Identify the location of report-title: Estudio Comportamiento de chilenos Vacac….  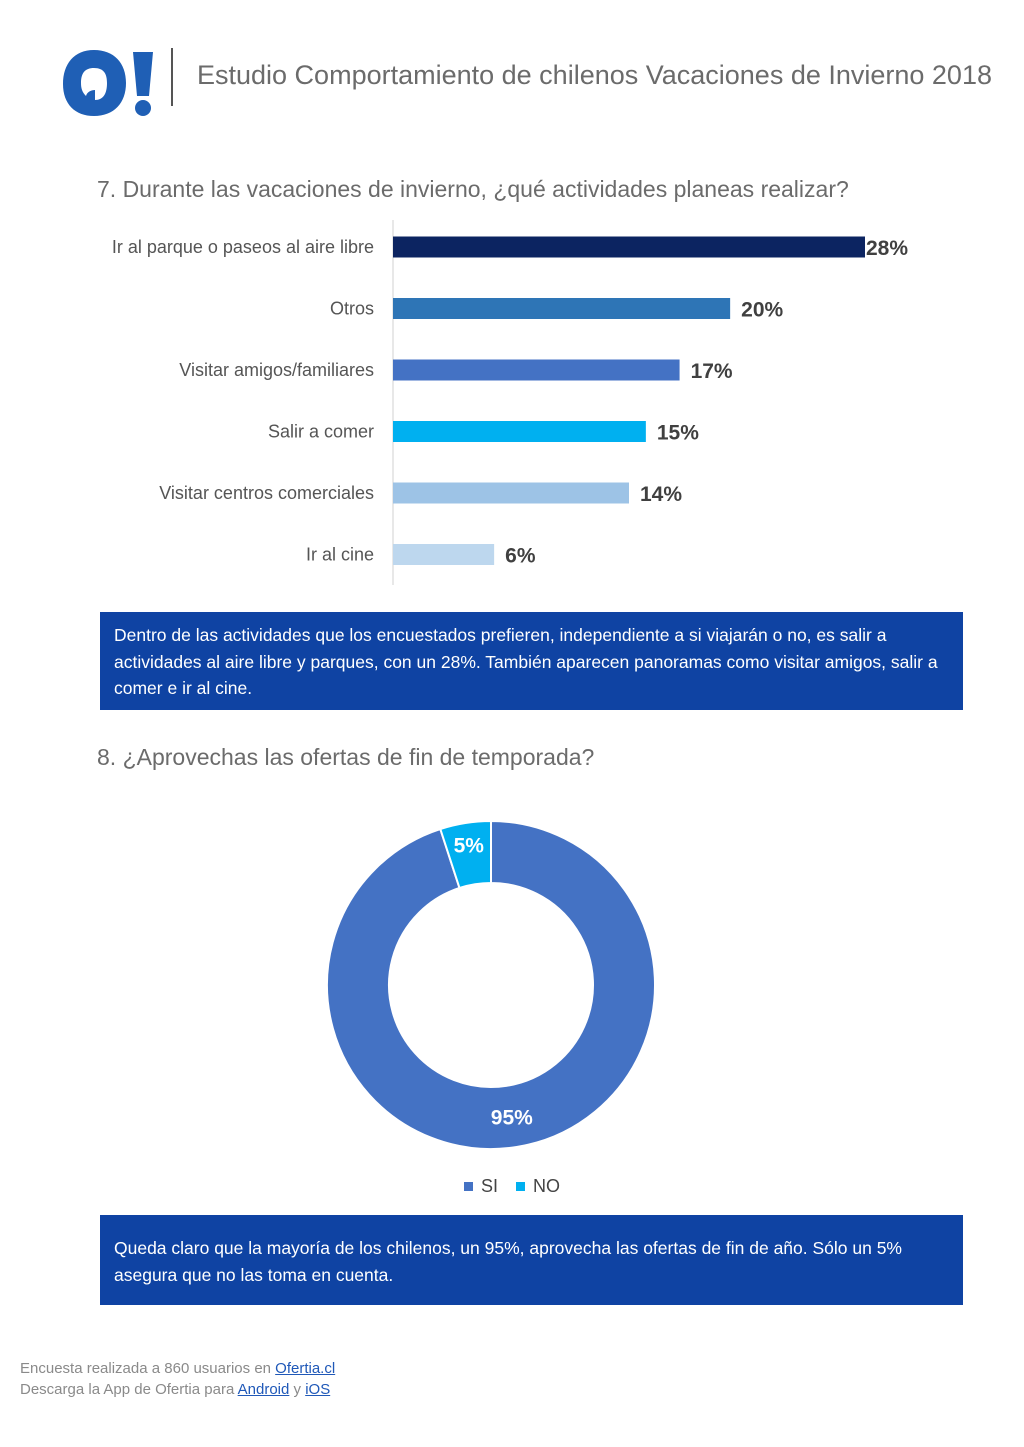
(594, 75).